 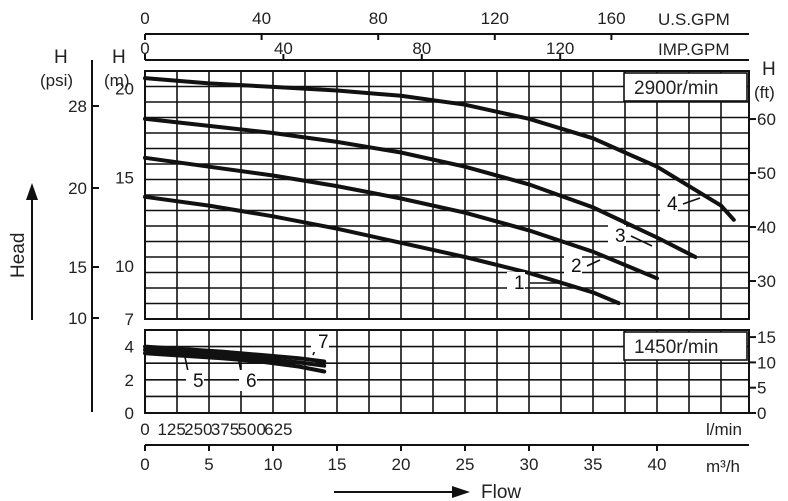 I want to click on lower-curves: 5 6 7, so click(x=236, y=361).